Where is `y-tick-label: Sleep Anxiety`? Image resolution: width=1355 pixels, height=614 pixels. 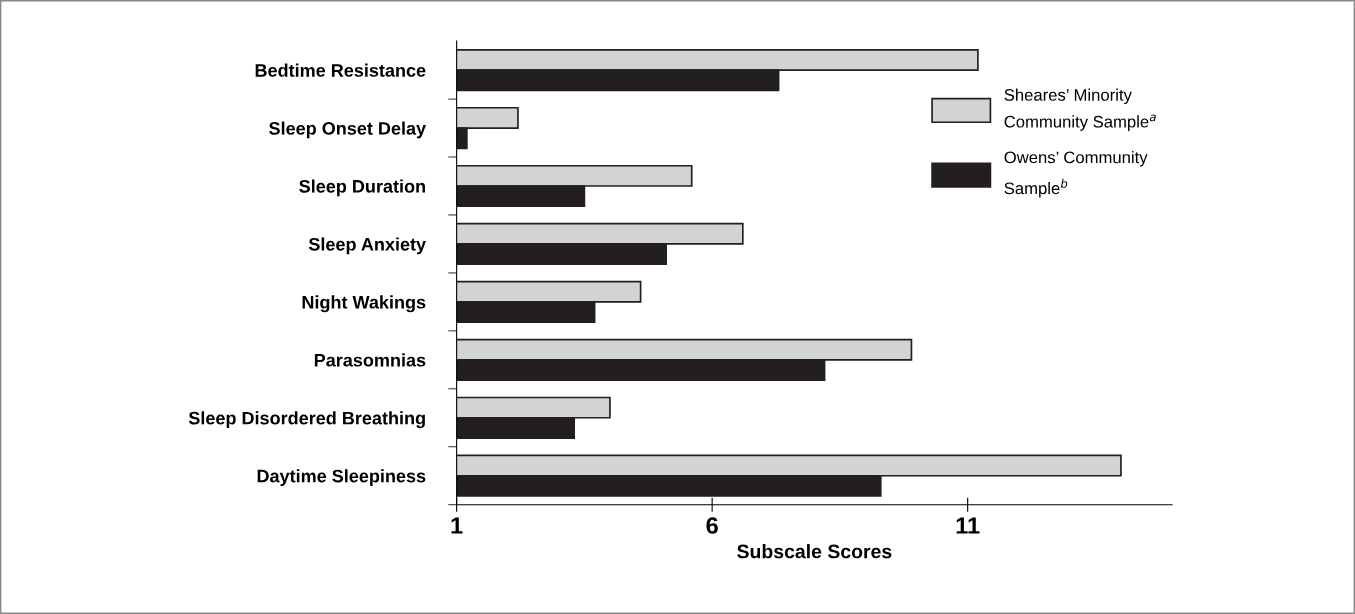 y-tick-label: Sleep Anxiety is located at coordinates (367, 246).